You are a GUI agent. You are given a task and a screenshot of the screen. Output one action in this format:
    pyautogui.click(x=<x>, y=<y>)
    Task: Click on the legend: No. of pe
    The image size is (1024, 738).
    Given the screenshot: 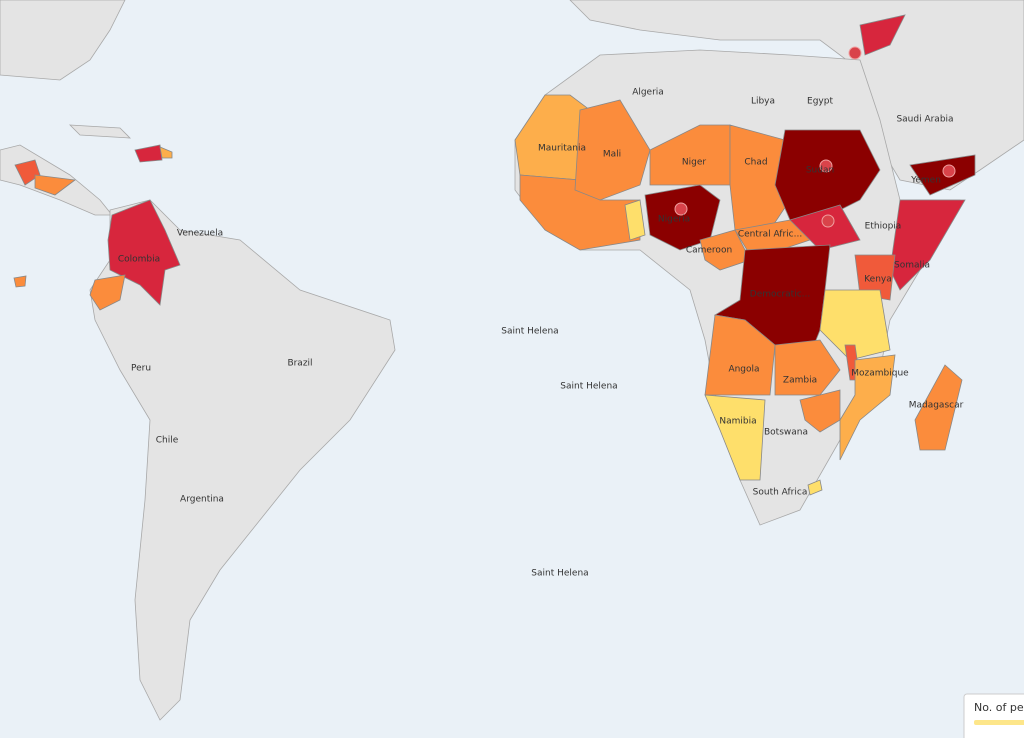 What is the action you would take?
    pyautogui.click(x=993, y=715)
    